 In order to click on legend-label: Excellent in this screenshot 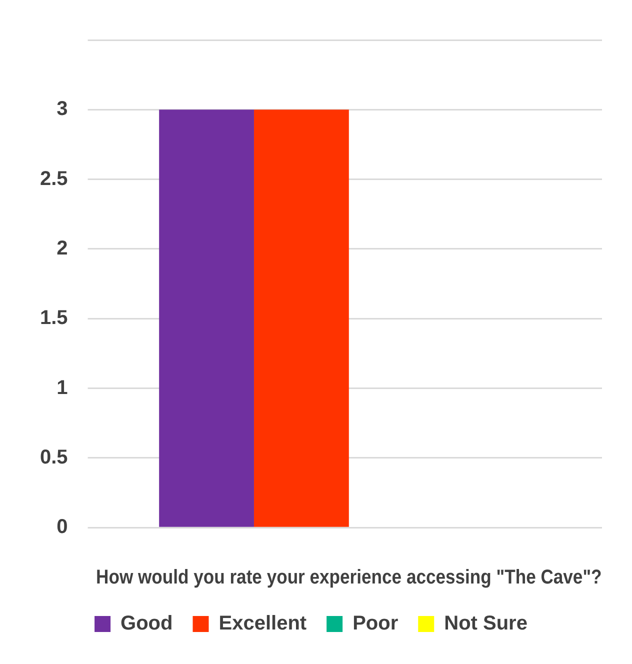, I will do `click(262, 623)`.